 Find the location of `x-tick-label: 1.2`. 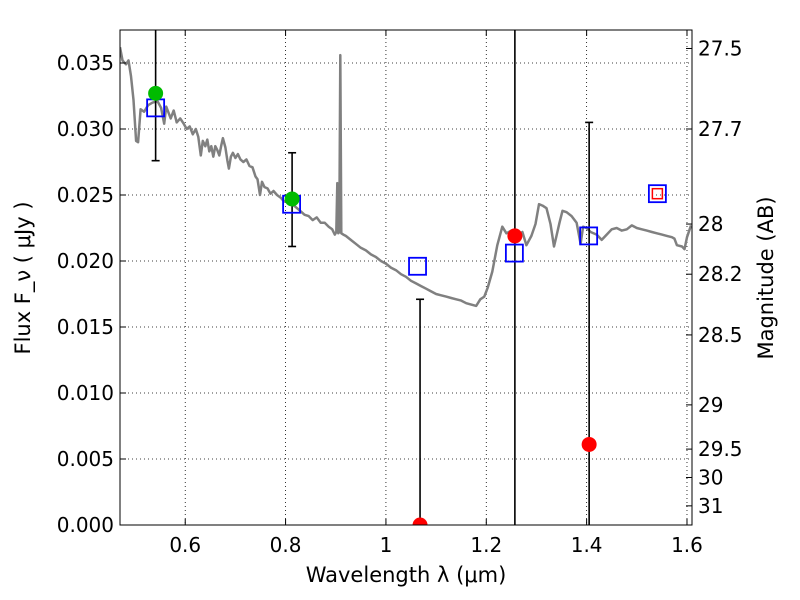

x-tick-label: 1.2 is located at coordinates (486, 545).